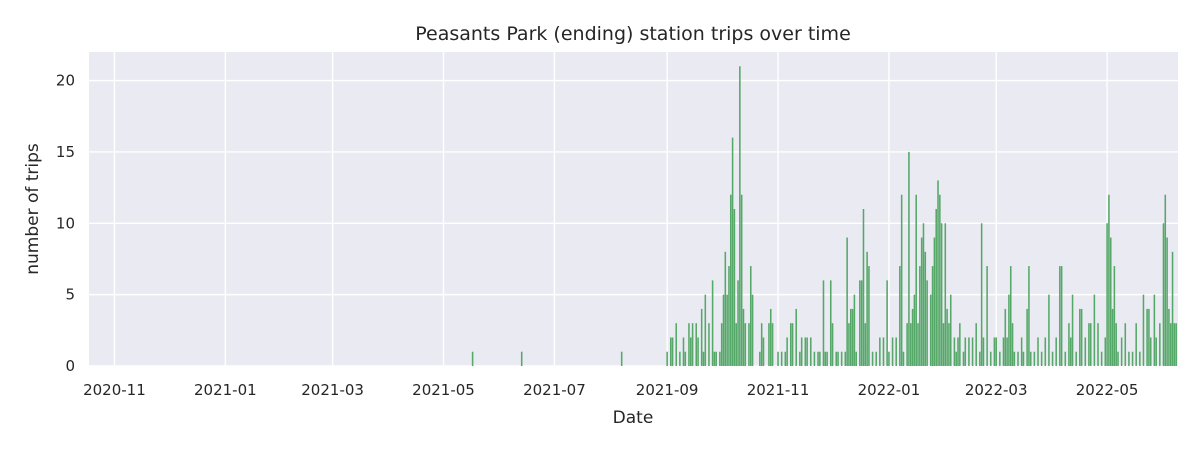 Image resolution: width=1200 pixels, height=450 pixels. Describe the element at coordinates (1107, 390) in the screenshot. I see `x-tick-label: 2022-05` at that location.